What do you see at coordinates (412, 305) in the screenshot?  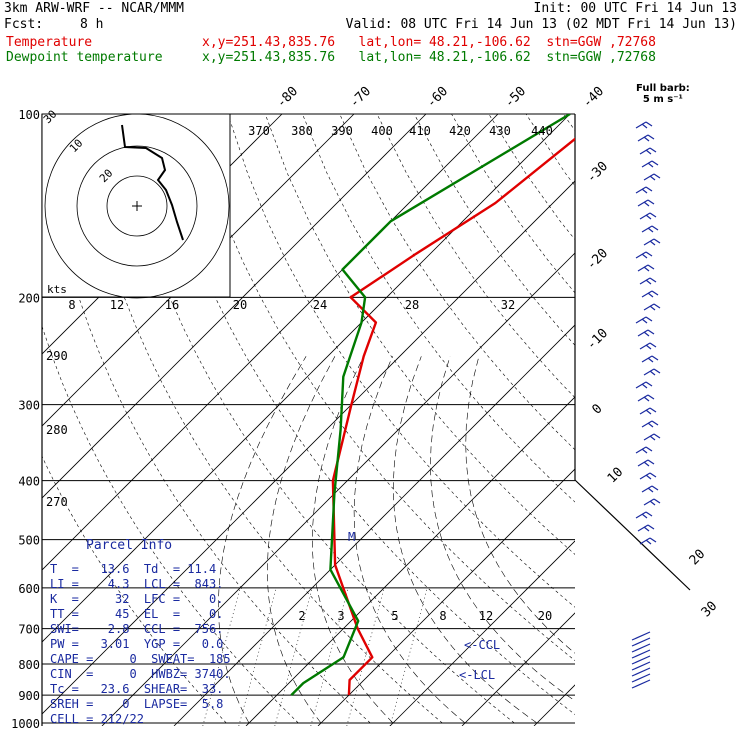 I see `hodo-speed-label: 28` at bounding box center [412, 305].